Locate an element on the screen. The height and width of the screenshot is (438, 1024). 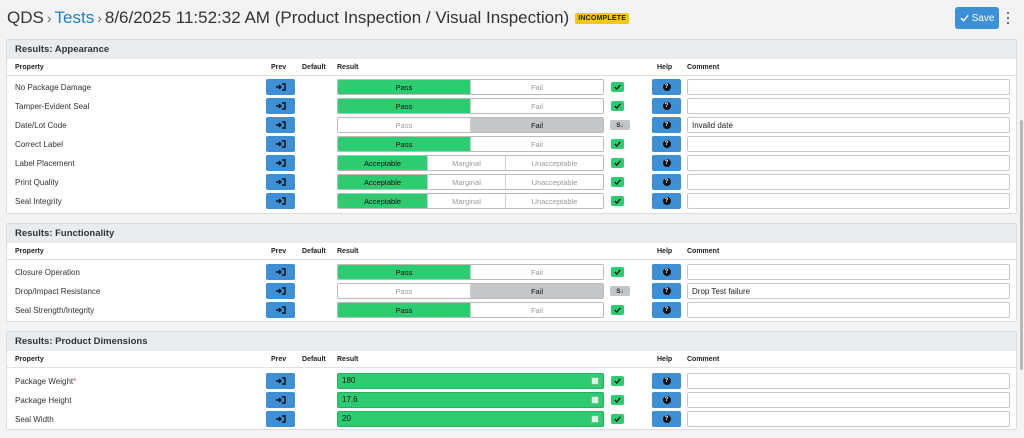
property-label: Tamper-Evident Seal is located at coordinates (52, 106).